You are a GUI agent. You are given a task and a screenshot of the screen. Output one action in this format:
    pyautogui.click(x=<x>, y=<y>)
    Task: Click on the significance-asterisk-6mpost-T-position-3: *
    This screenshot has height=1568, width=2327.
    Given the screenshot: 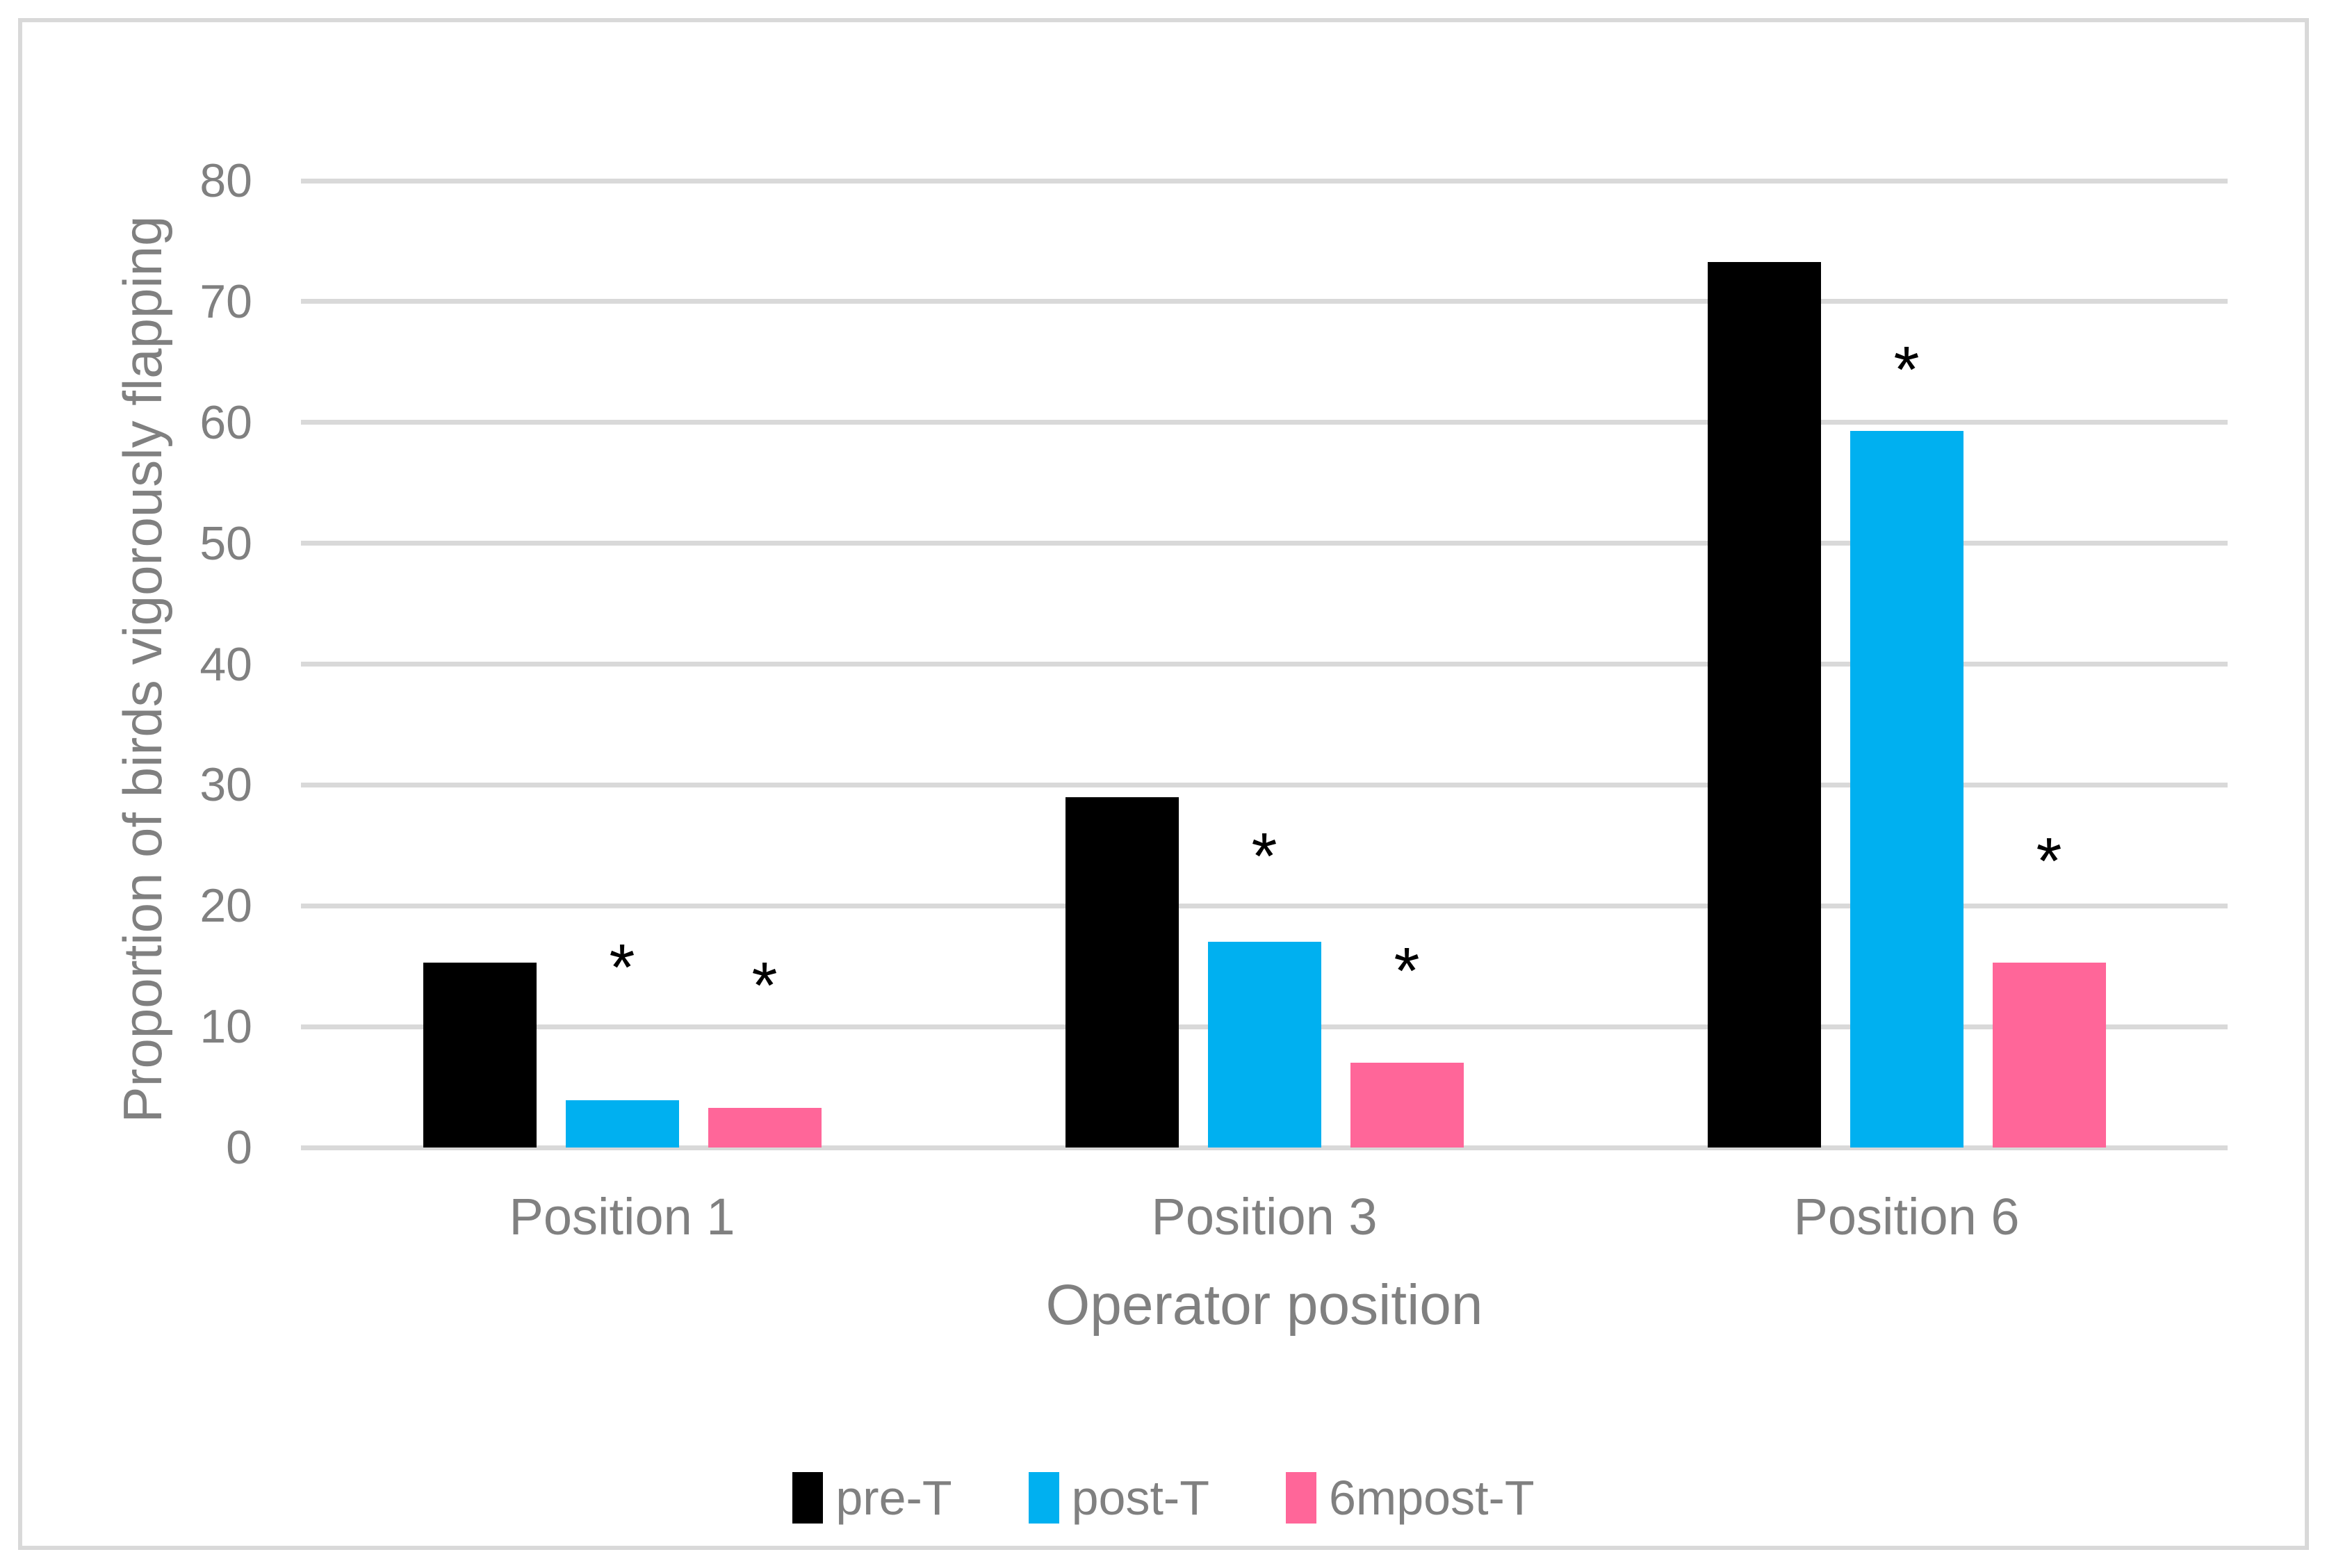 What is the action you would take?
    pyautogui.click(x=1407, y=971)
    